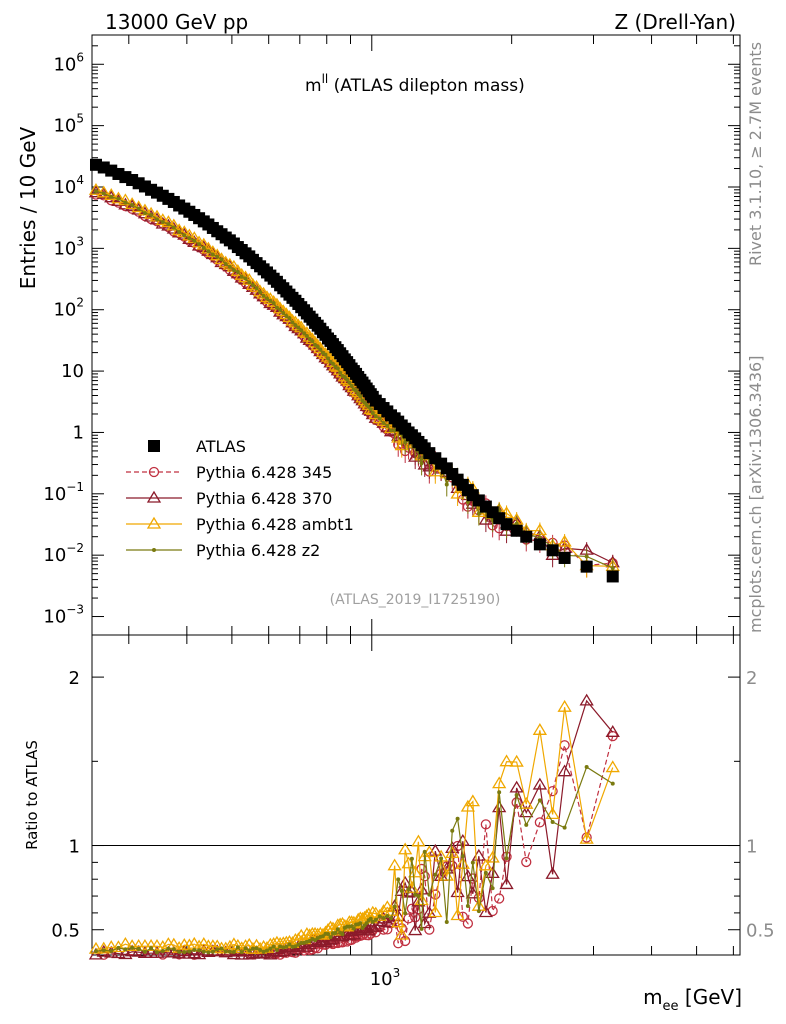  What do you see at coordinates (381, 979) in the screenshot?
I see `x-tick-base: 10` at bounding box center [381, 979].